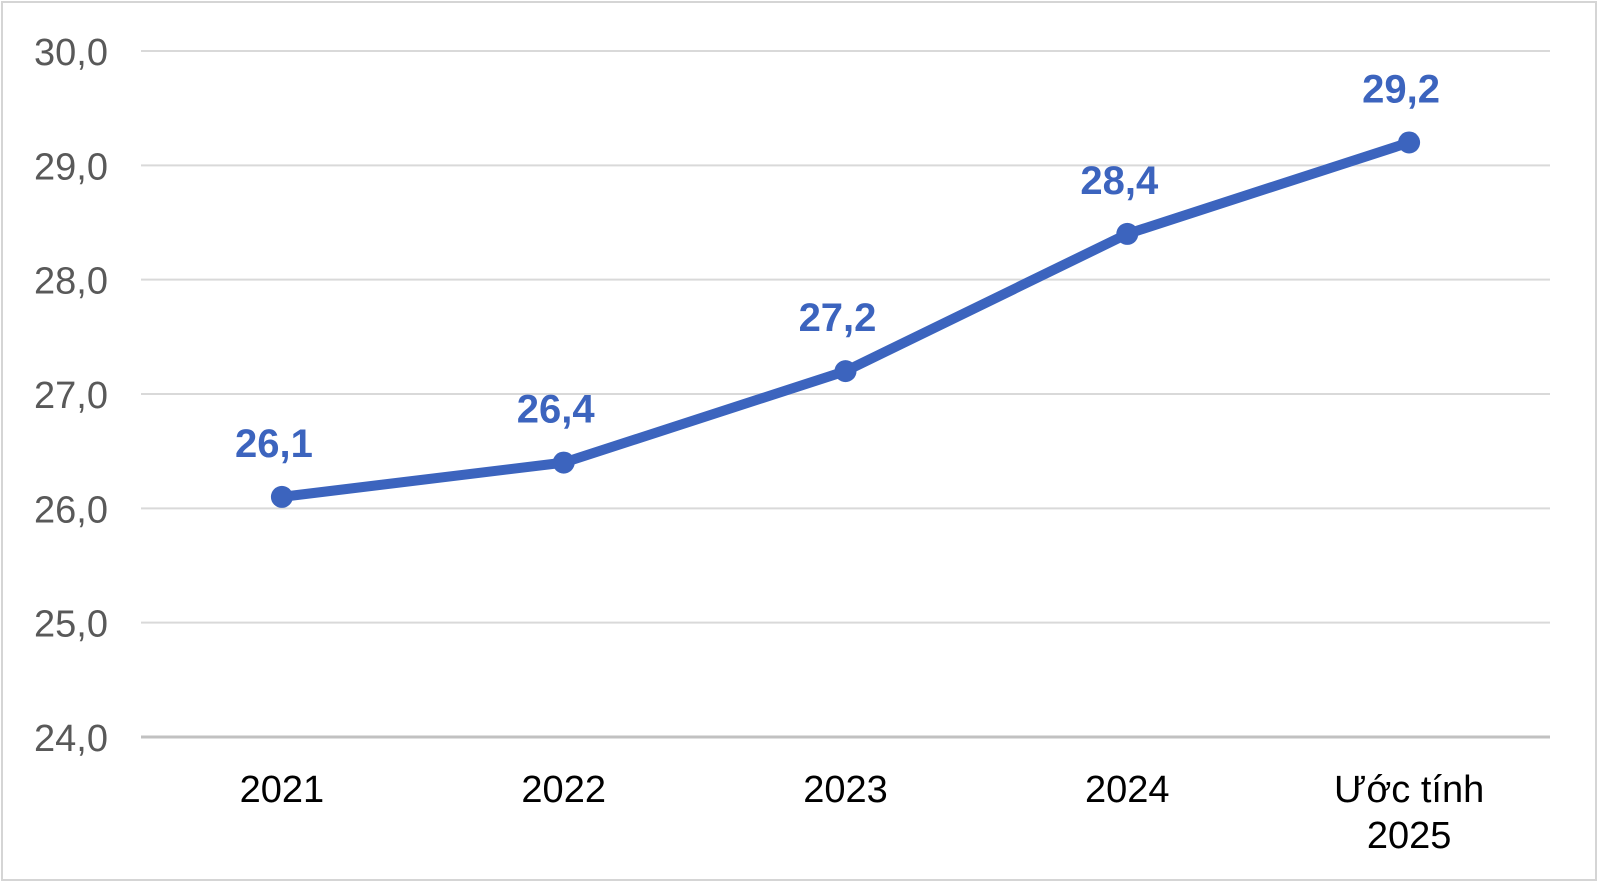  What do you see at coordinates (282, 790) in the screenshot?
I see `x-tick-label: 2021` at bounding box center [282, 790].